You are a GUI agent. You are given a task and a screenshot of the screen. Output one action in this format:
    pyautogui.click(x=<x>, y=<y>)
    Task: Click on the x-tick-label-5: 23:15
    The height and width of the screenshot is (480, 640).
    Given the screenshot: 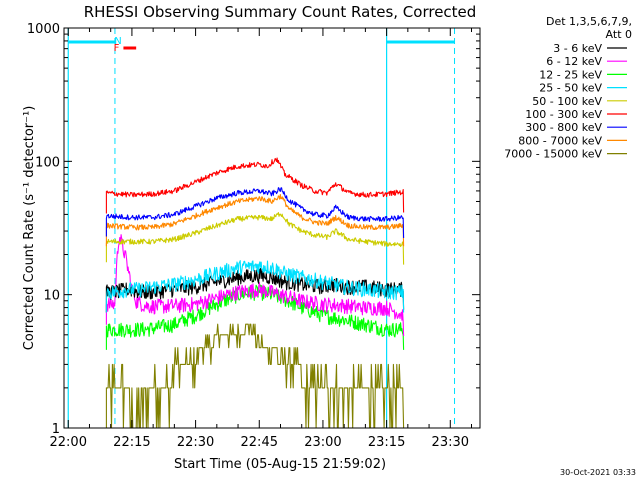 What is the action you would take?
    pyautogui.click(x=386, y=442)
    